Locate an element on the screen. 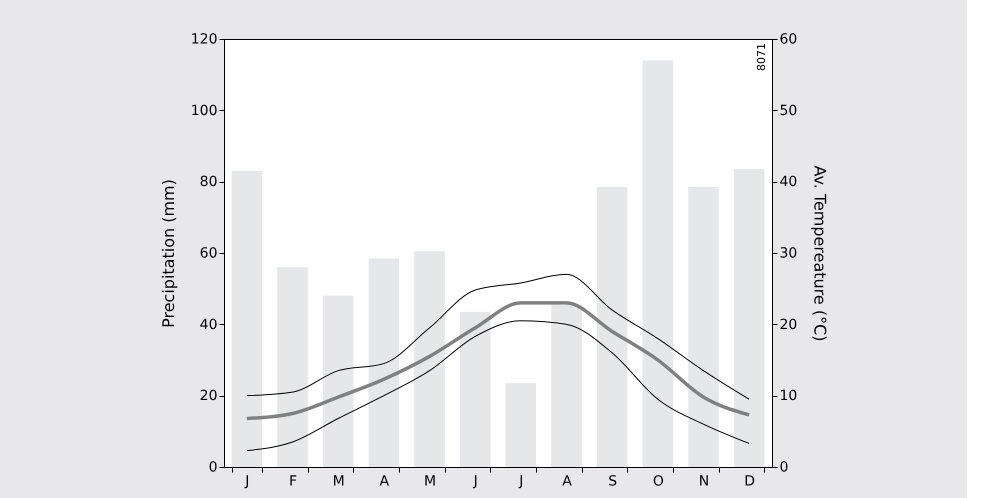 The height and width of the screenshot is (498, 984). y2-tick-label: 30 is located at coordinates (789, 254).